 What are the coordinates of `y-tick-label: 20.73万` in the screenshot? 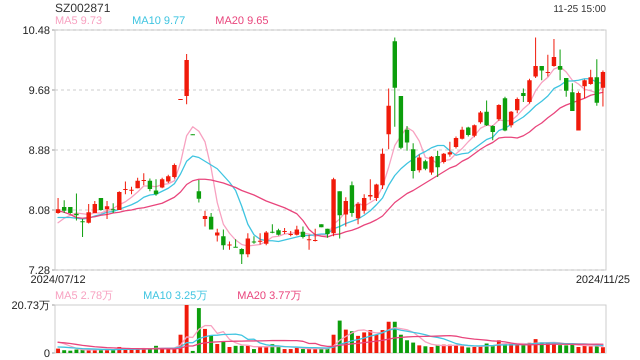 It's located at (30, 306).